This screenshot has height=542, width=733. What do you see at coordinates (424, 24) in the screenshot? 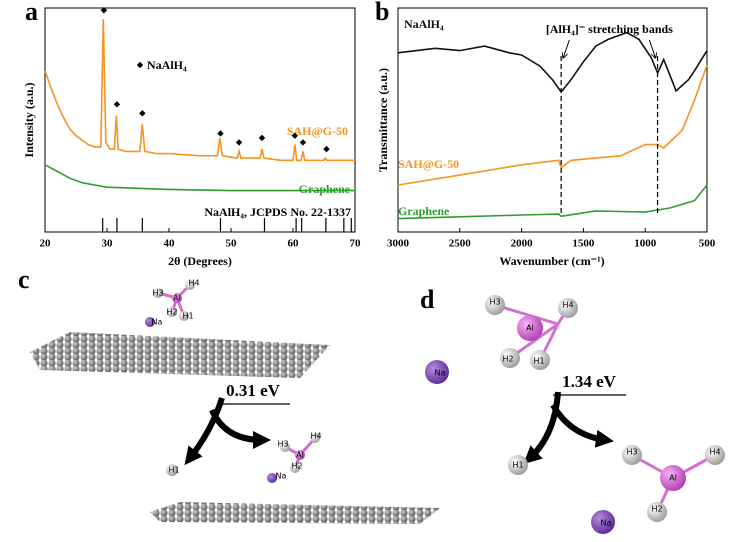
I see `series-label: NaAlH₄` at bounding box center [424, 24].